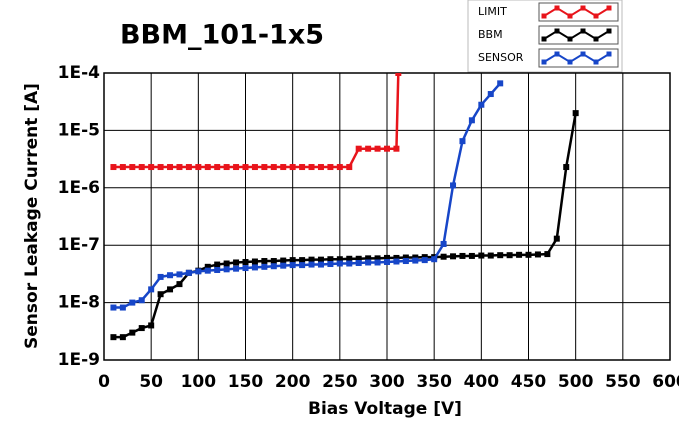  I want to click on x-tick-label: 250, so click(340, 382).